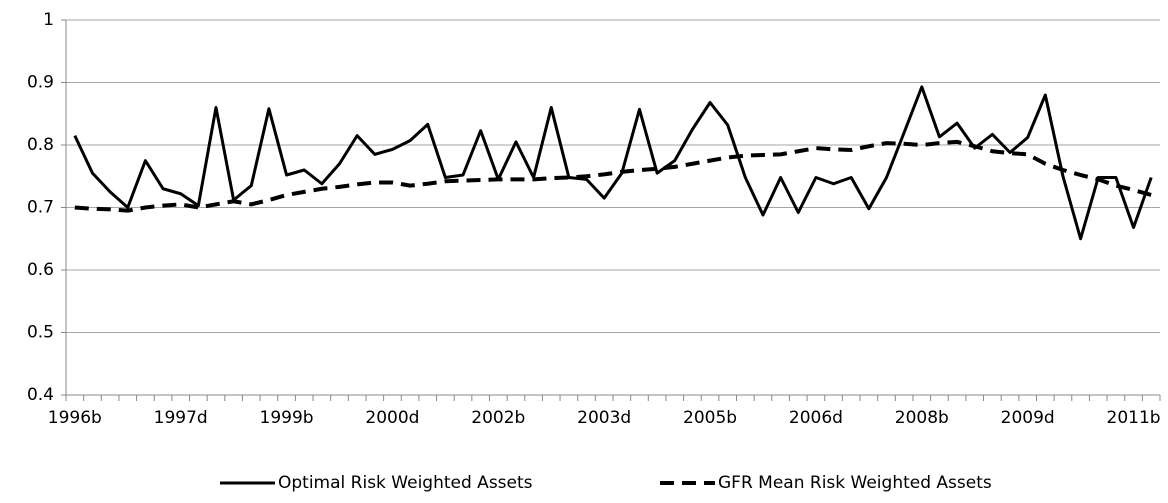  What do you see at coordinates (75, 418) in the screenshot?
I see `x-tick-label: 1996b` at bounding box center [75, 418].